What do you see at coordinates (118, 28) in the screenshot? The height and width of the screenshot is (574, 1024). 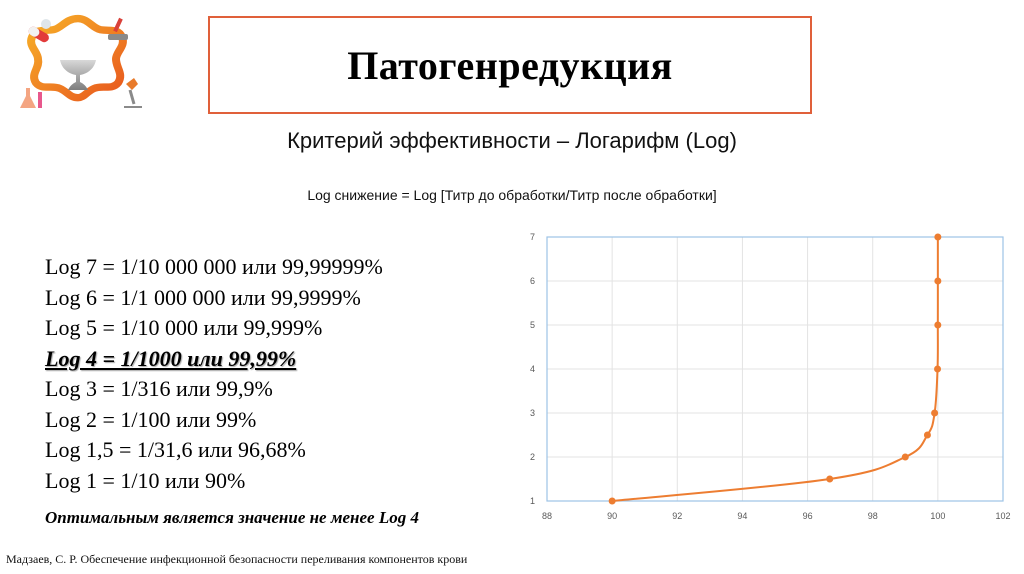 I see `syringe-icon` at bounding box center [118, 28].